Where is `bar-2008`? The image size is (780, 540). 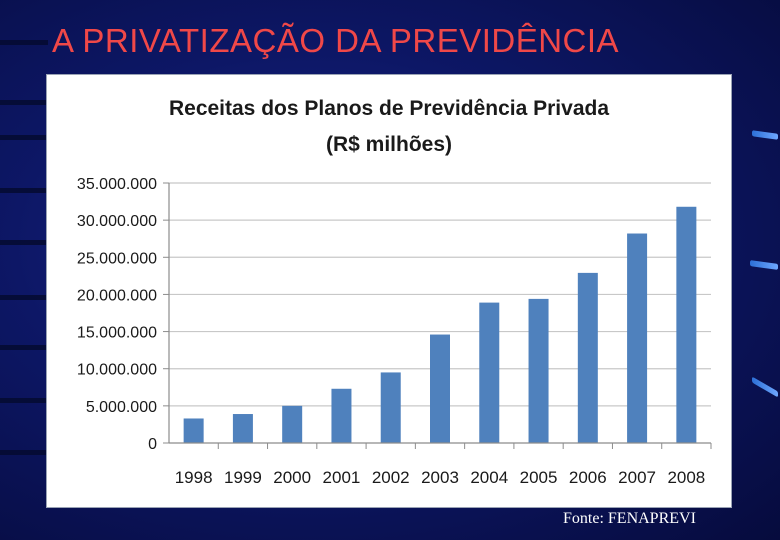 bar-2008 is located at coordinates (686, 324).